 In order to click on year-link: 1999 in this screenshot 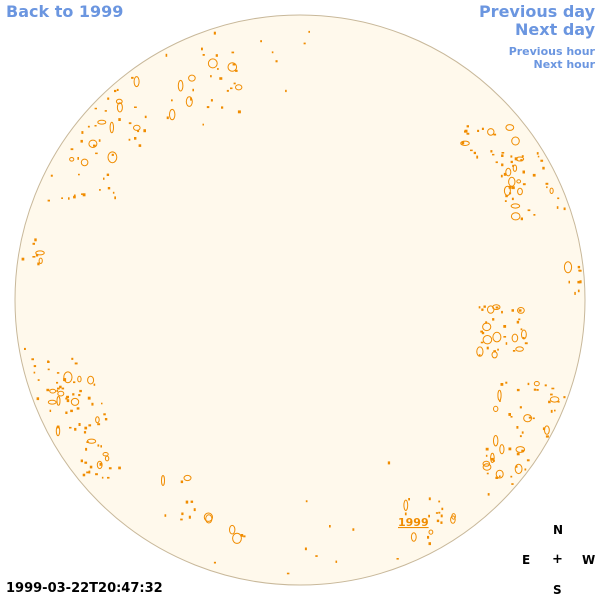, I will do `click(413, 522)`.